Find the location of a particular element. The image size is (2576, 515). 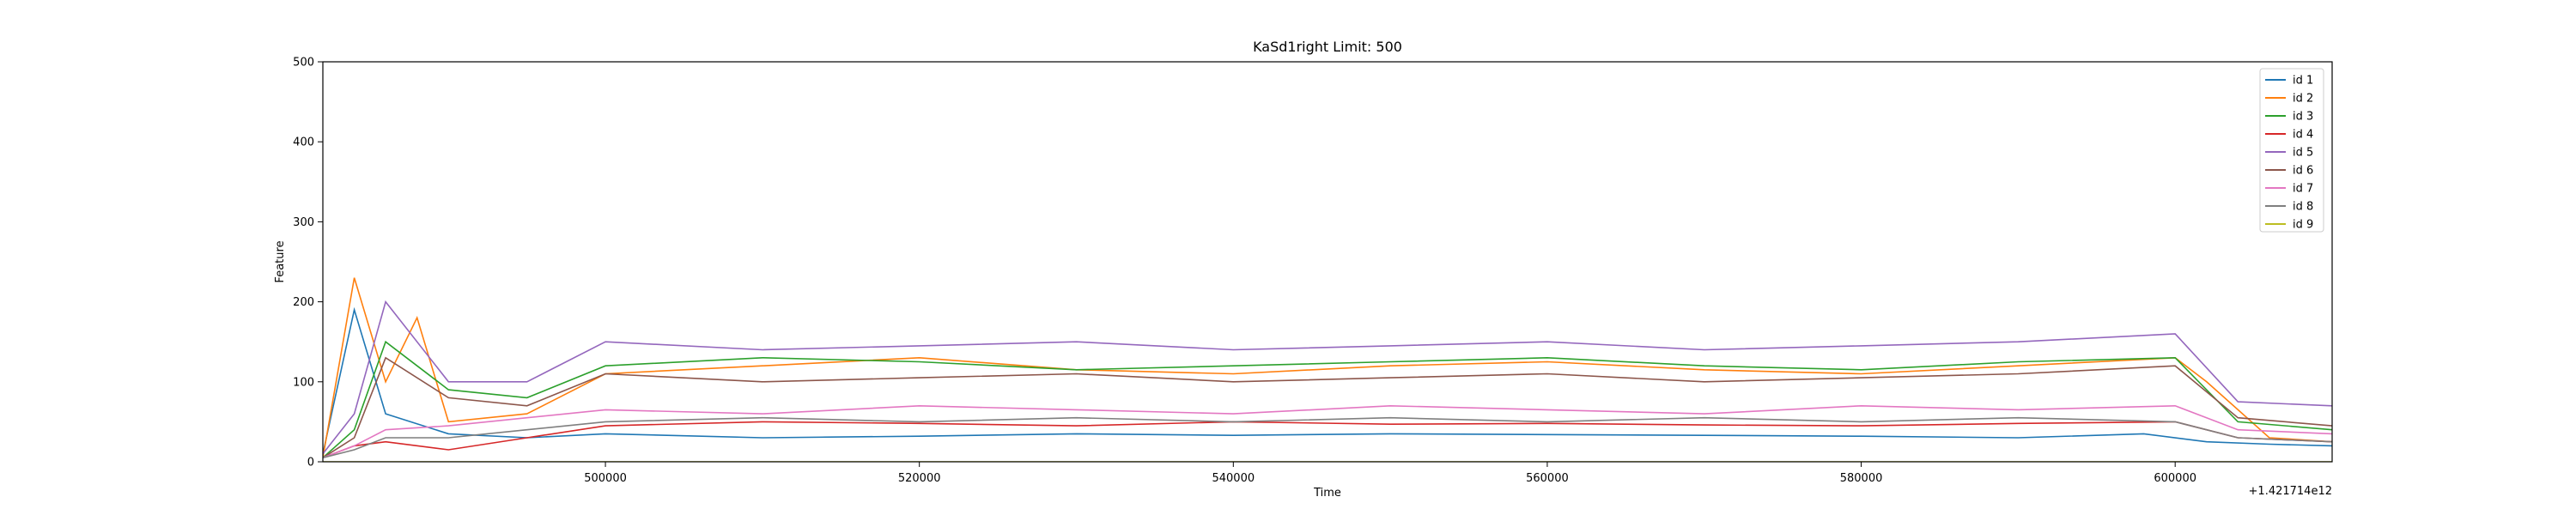

x-axis-ticks: 500000 520000 540000 560000 580000 600000 is located at coordinates (1390, 473).